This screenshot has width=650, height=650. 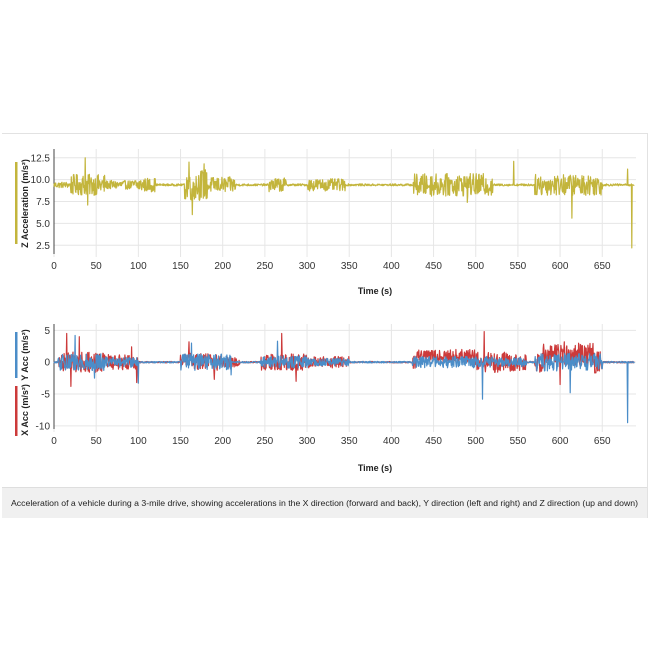 What do you see at coordinates (25, 355) in the screenshot?
I see `y-axis-title-y: Y Acc (m/s²)` at bounding box center [25, 355].